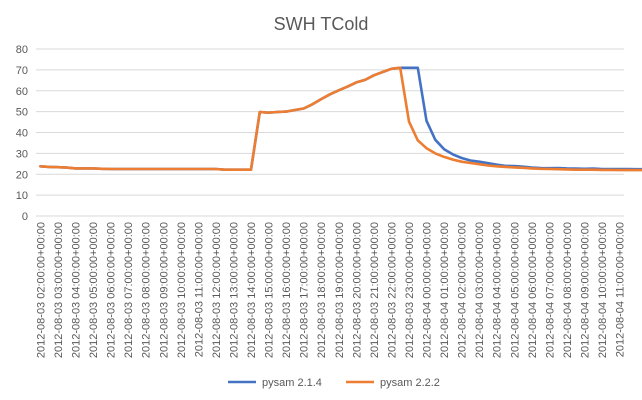 This screenshot has height=400, width=642. What do you see at coordinates (270, 290) in the screenshot?
I see `x-tick-label: 2012-08-03 15:00:00+00:00` at bounding box center [270, 290].